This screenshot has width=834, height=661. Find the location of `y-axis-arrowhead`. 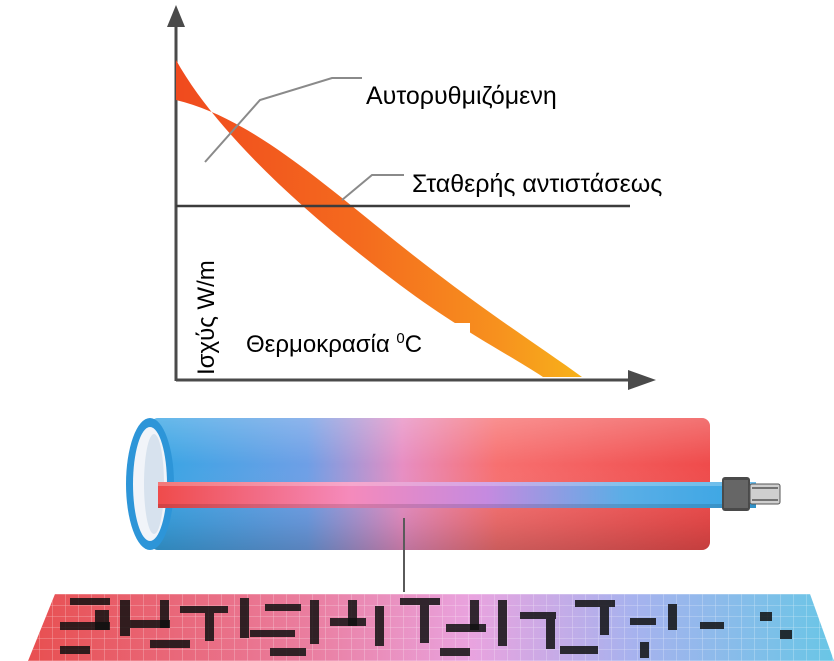

y-axis-arrowhead is located at coordinates (176, 16).